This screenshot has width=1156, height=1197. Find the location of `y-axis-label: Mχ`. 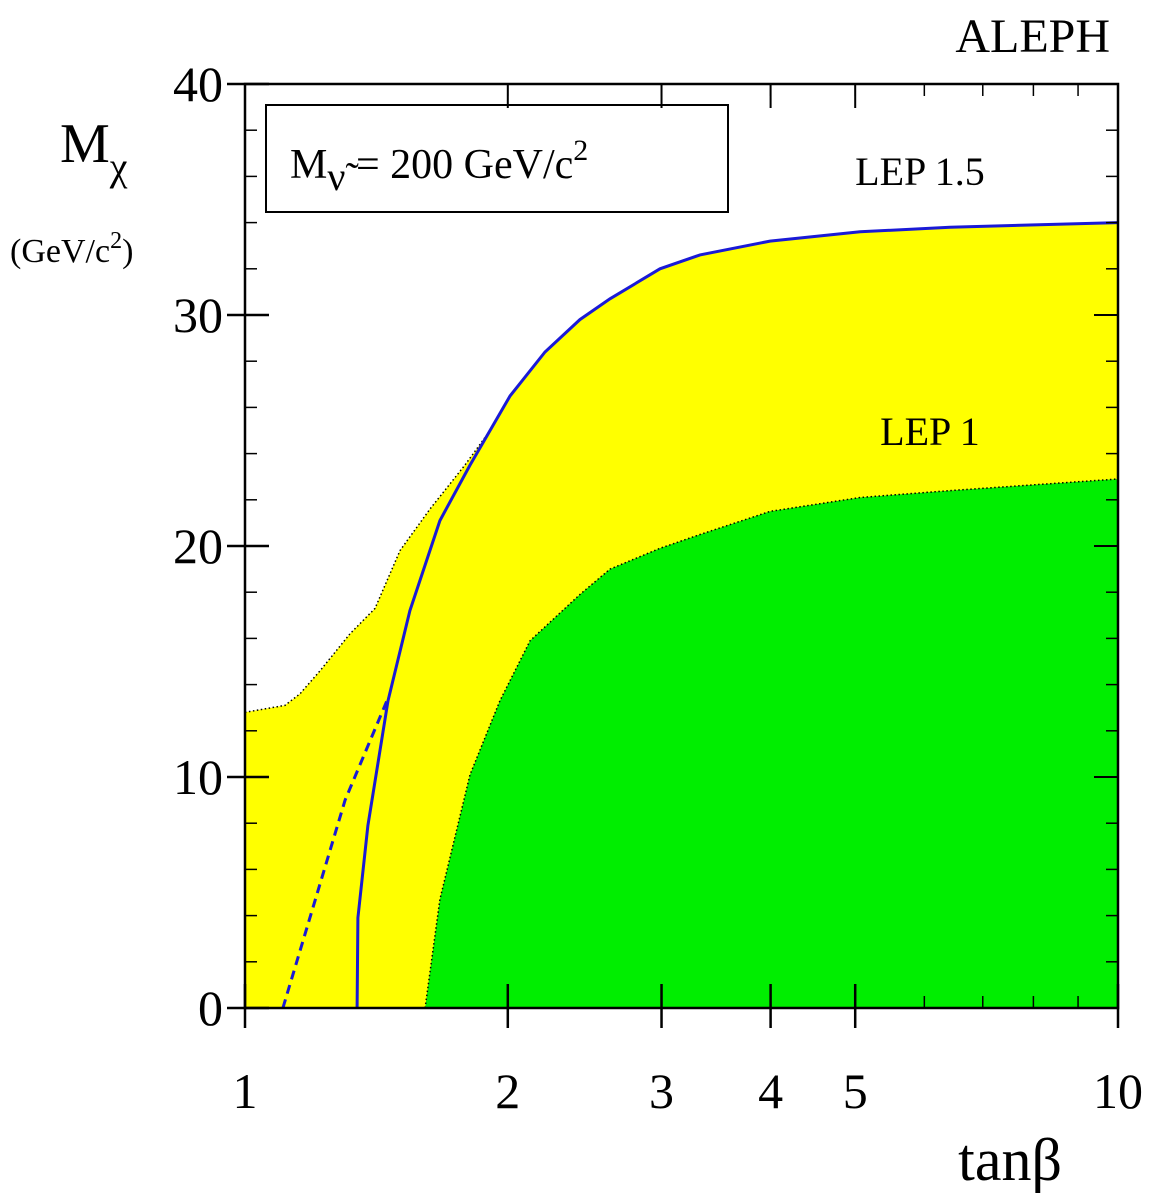

y-axis-label: Mχ is located at coordinates (94, 151).